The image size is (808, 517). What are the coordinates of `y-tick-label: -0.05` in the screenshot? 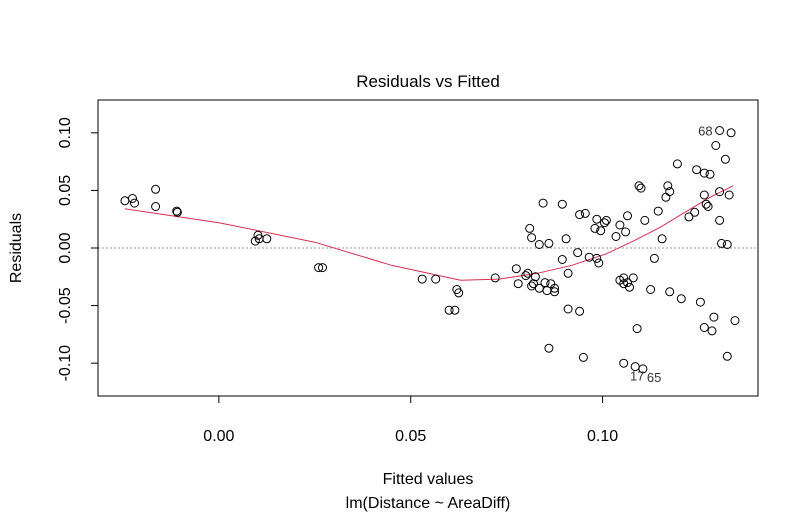 It's located at (65, 305).